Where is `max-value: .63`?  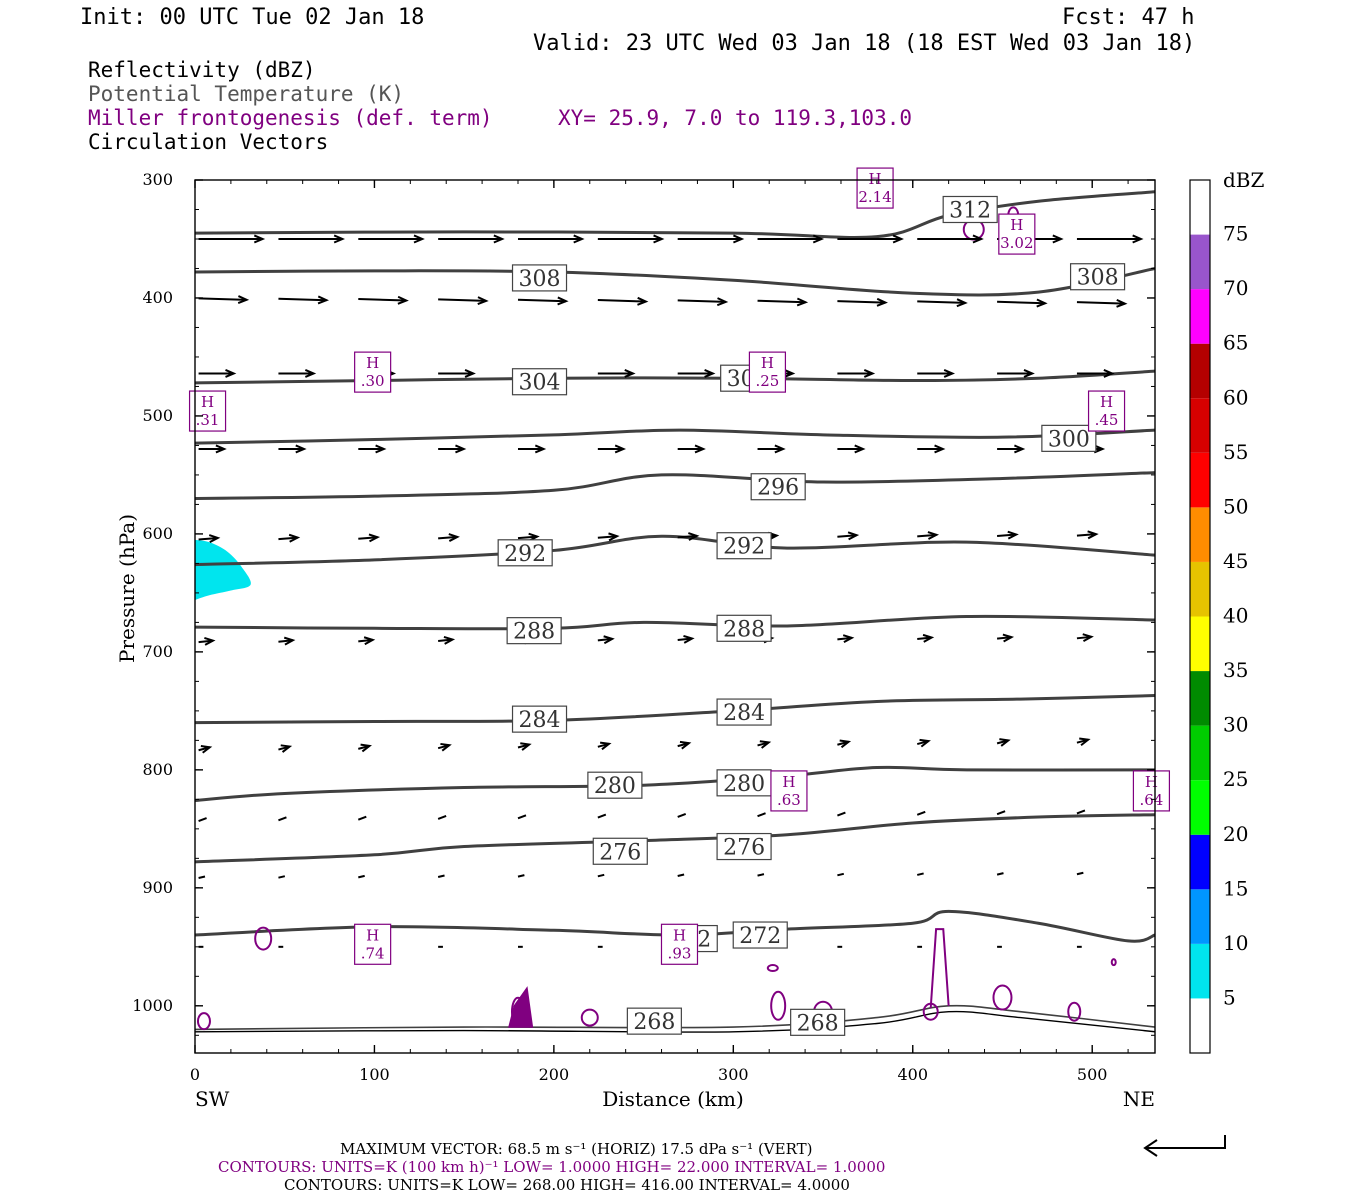
max-value: .63 is located at coordinates (789, 800).